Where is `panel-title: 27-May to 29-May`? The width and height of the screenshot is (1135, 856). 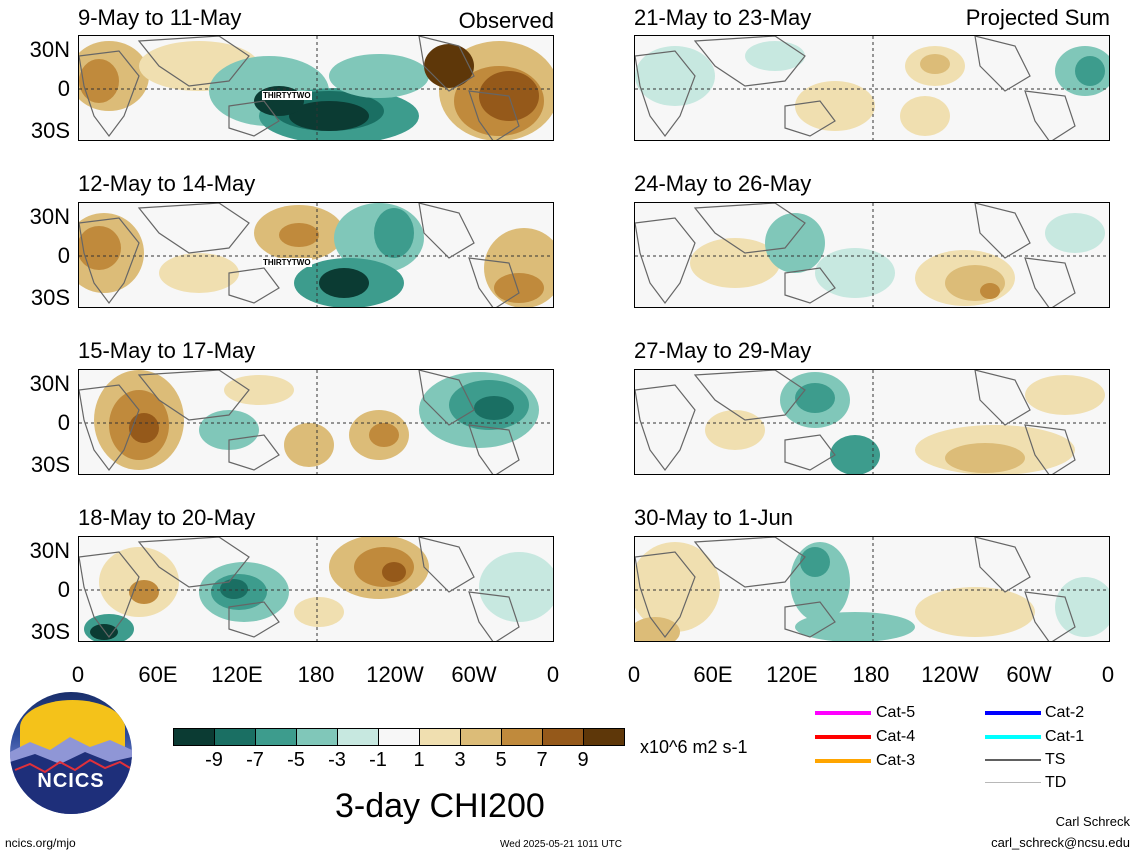
panel-title: 27-May to 29-May is located at coordinates (723, 350).